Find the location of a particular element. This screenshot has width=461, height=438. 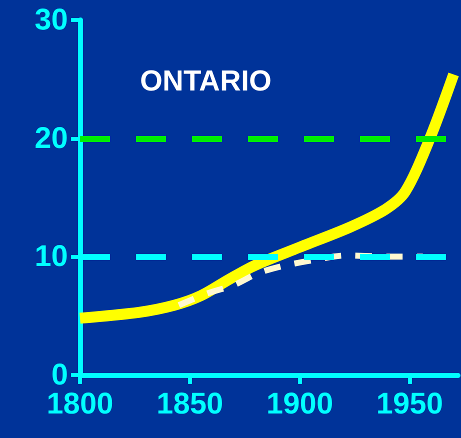

x-tick-label: 1900 is located at coordinates (300, 404).